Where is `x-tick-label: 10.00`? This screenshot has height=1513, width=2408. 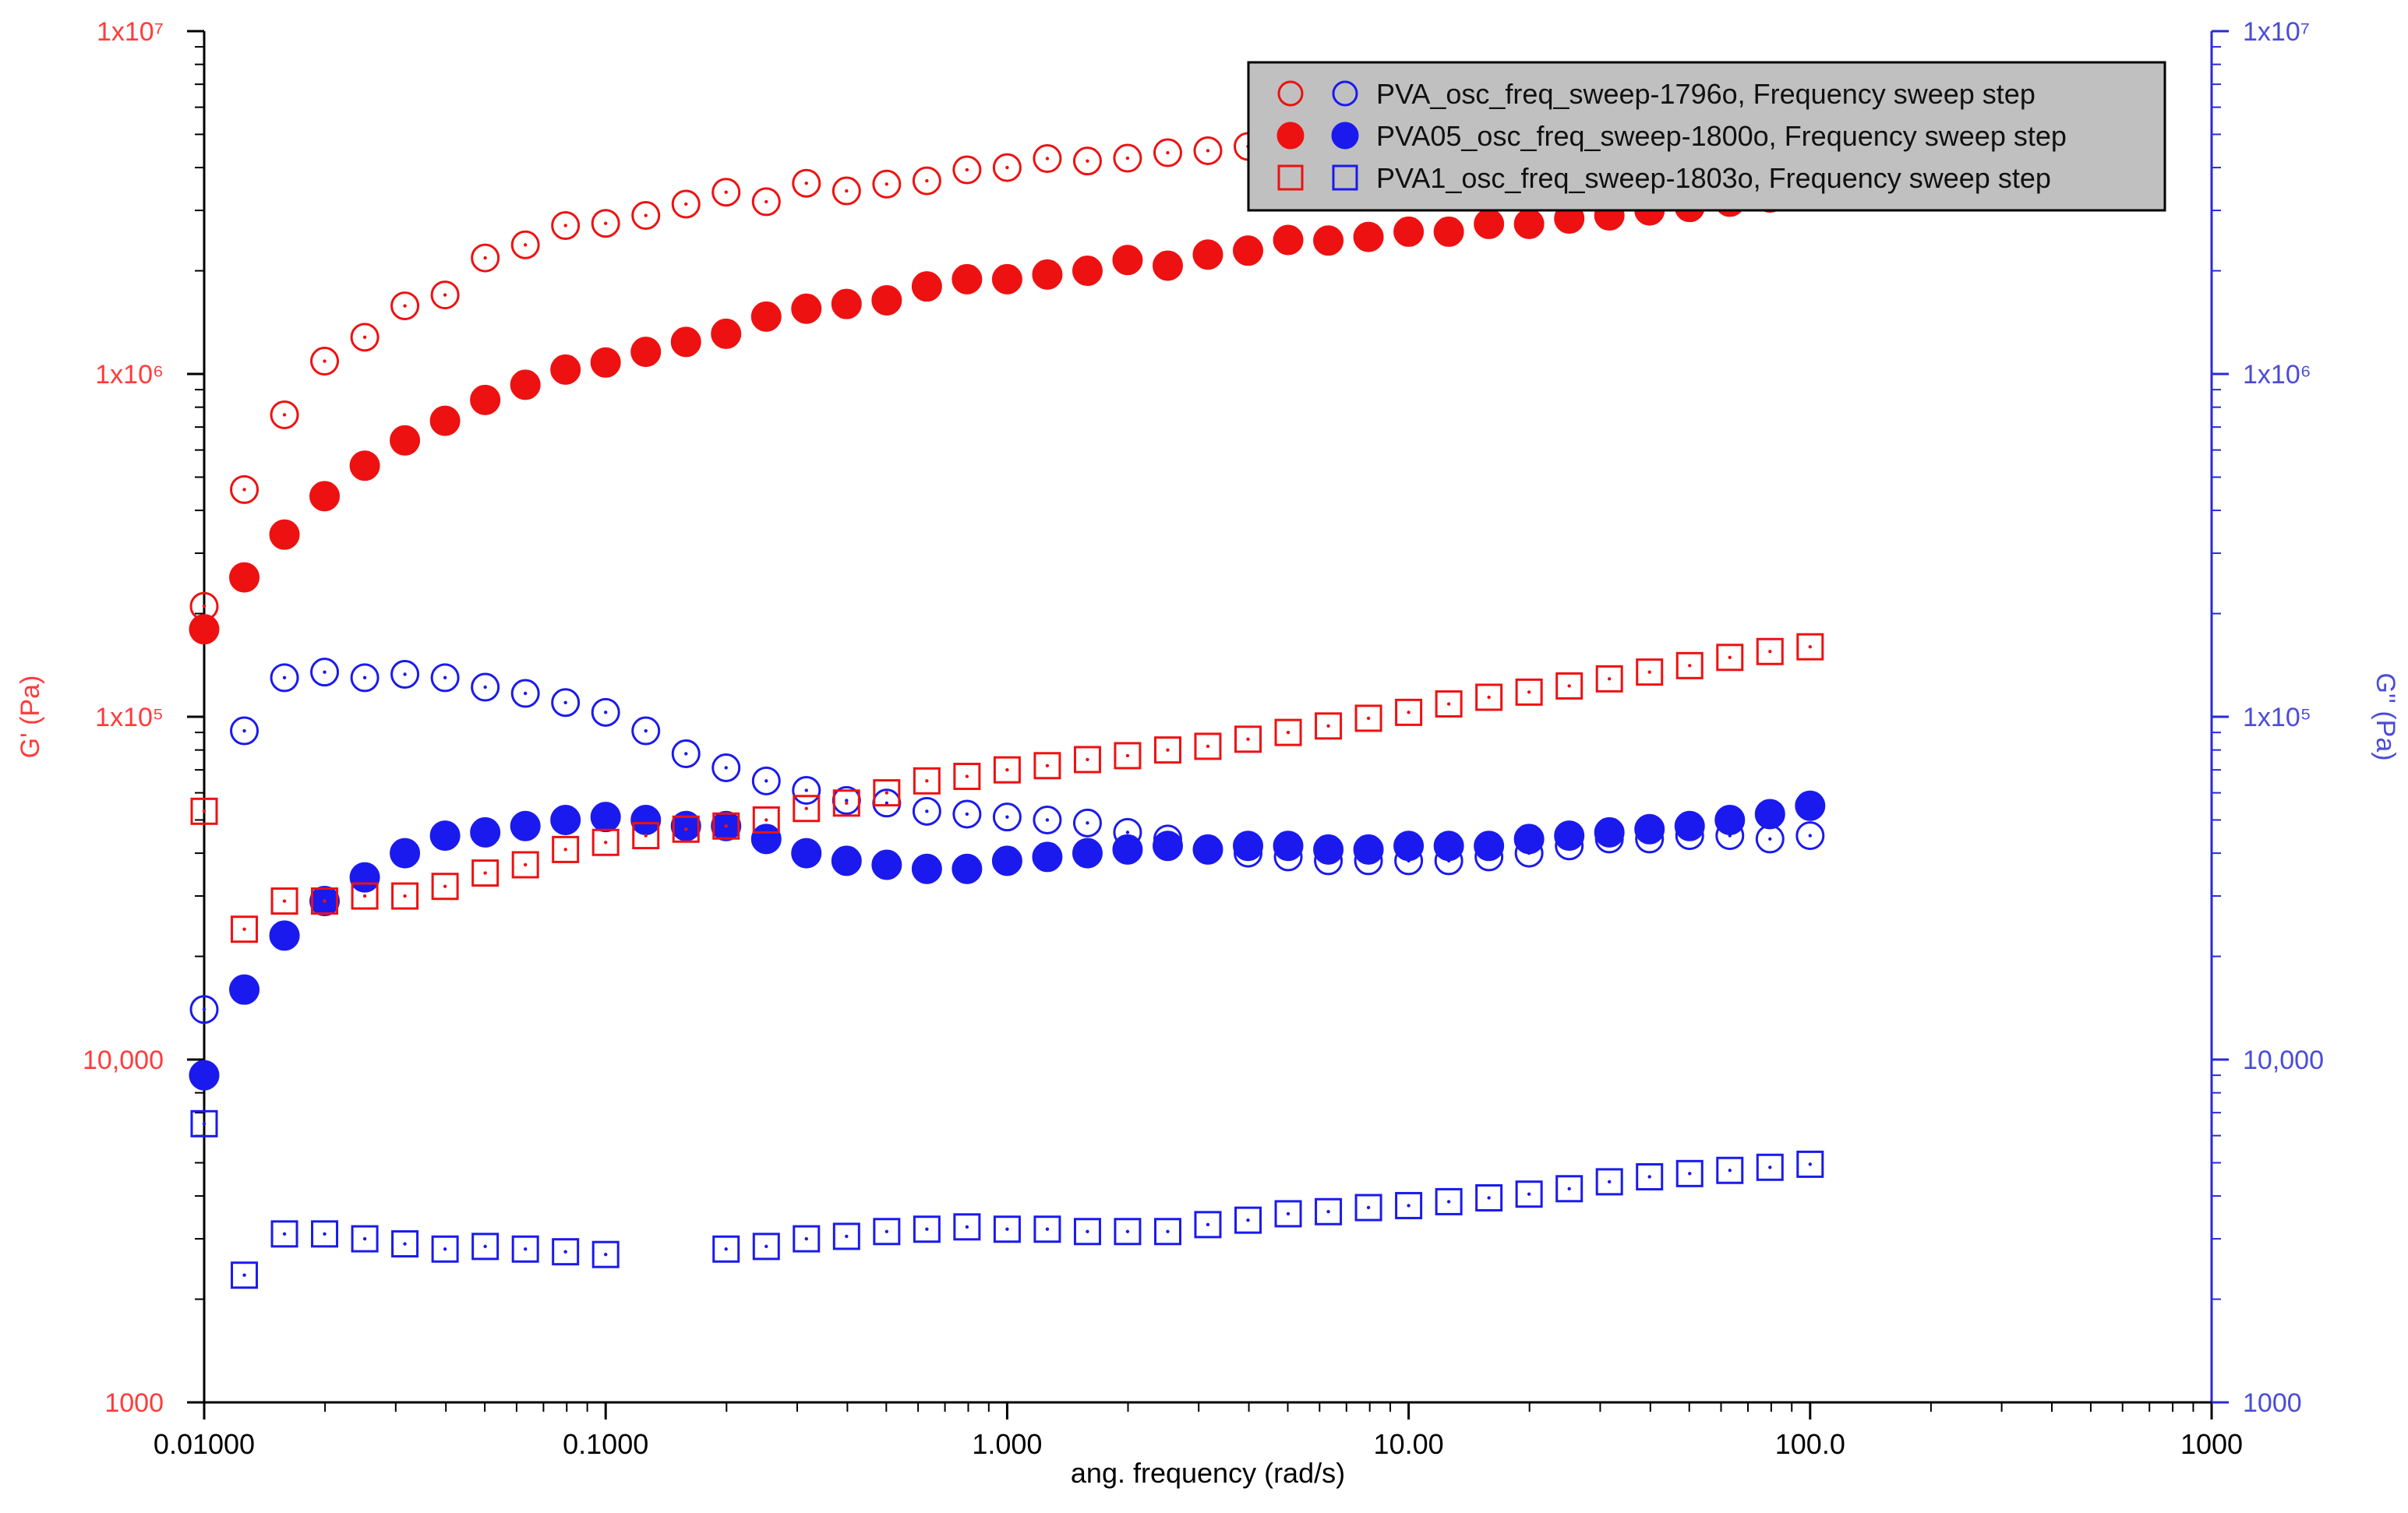 x-tick-label: 10.00 is located at coordinates (1409, 1444).